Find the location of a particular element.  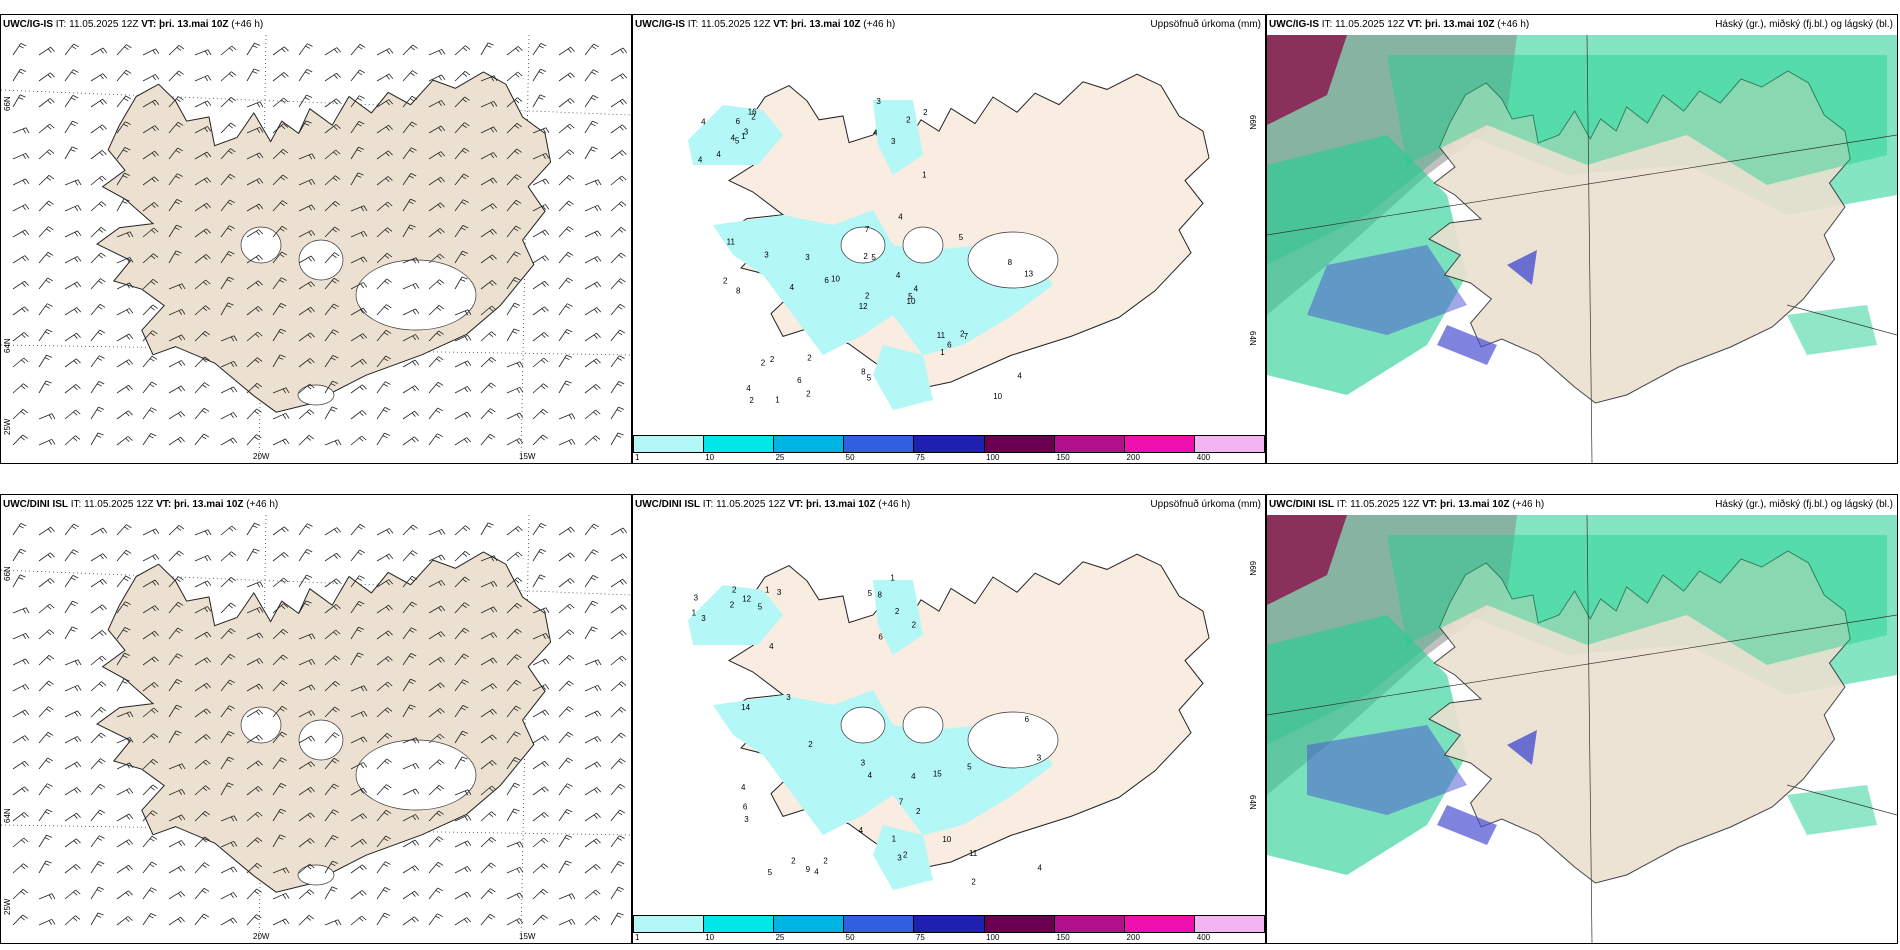

vt-value: þri. 13.mai 10Z is located at coordinates (1475, 504).